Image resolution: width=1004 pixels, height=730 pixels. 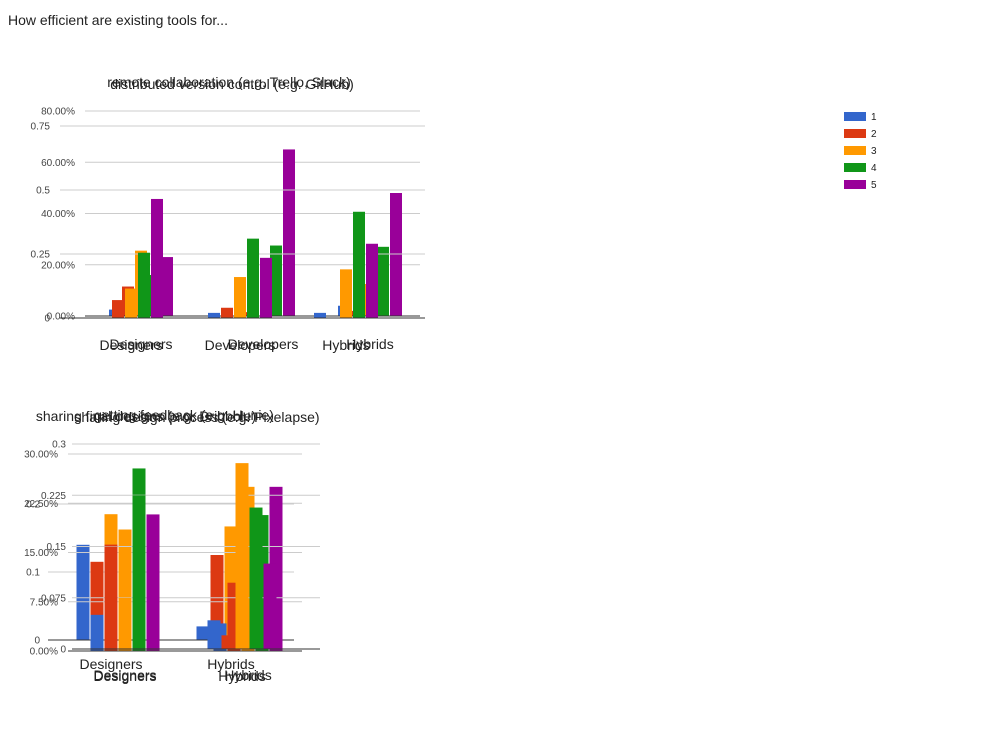 I want to click on y-tick-label: 0.75, so click(x=41, y=127).